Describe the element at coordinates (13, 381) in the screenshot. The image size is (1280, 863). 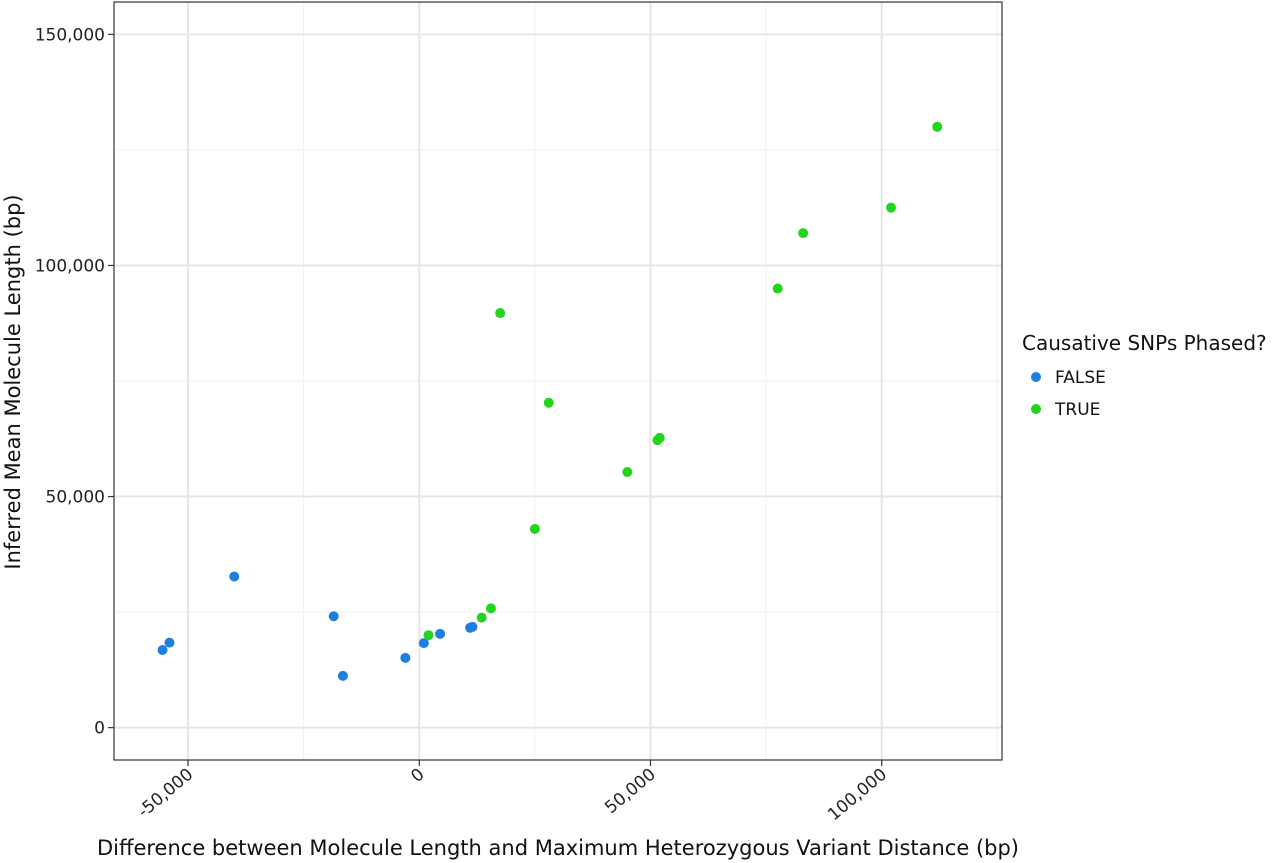
I see `y-axis-title: Inferred Mean Molecule Length (bp)` at that location.